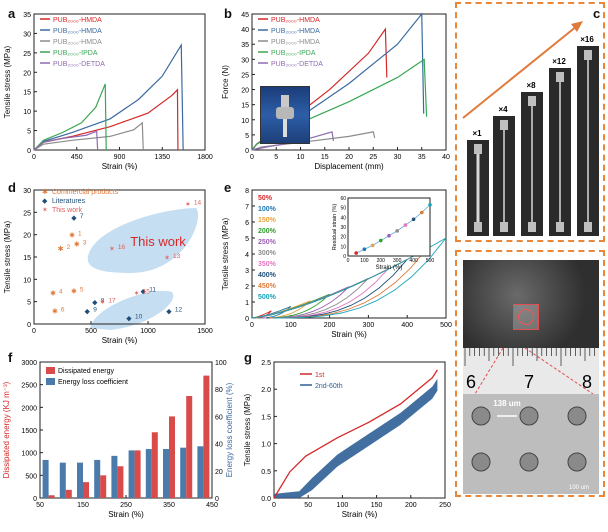 The height and width of the screenshot is (532, 608). I want to click on f-ytick-label: 1500, so click(29, 431).